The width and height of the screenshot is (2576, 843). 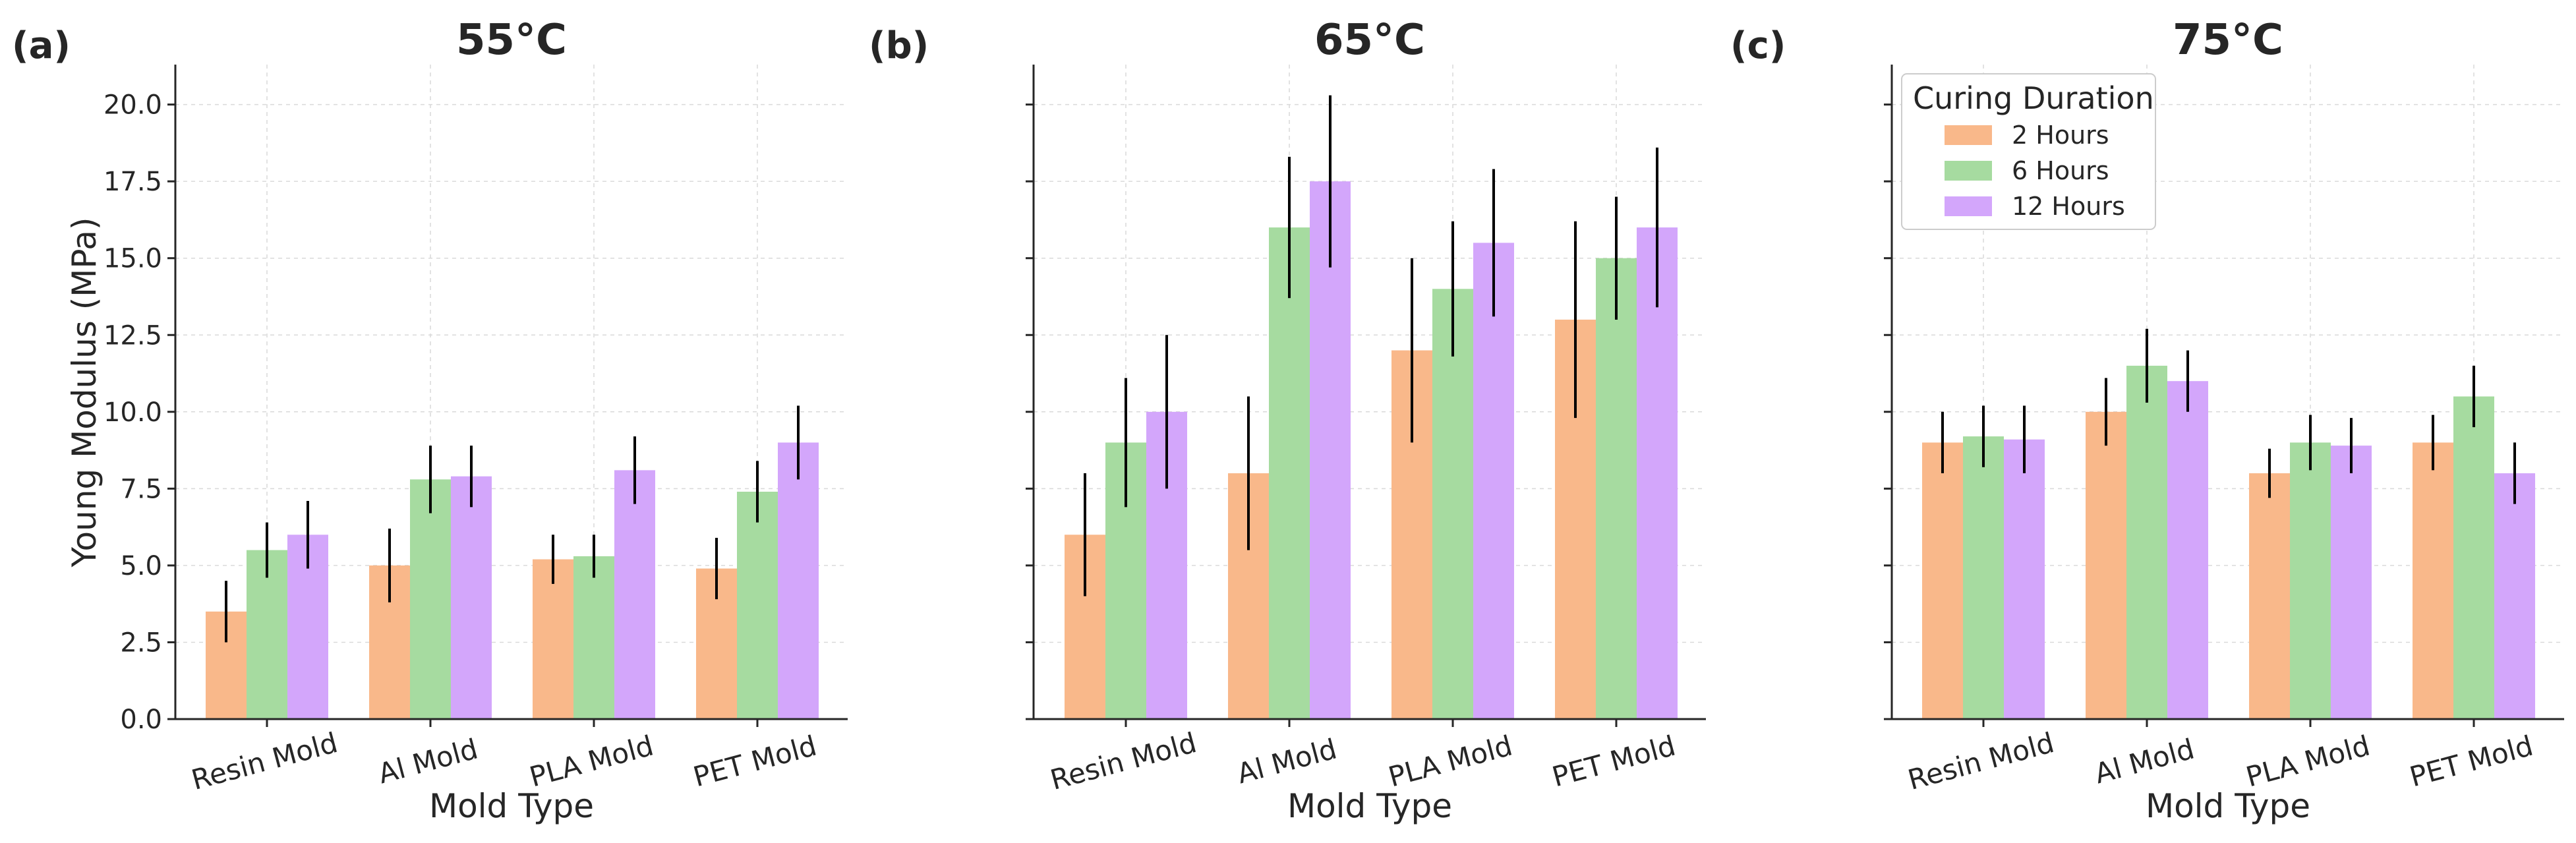 What do you see at coordinates (42, 45) in the screenshot?
I see `panel-label: (a)` at bounding box center [42, 45].